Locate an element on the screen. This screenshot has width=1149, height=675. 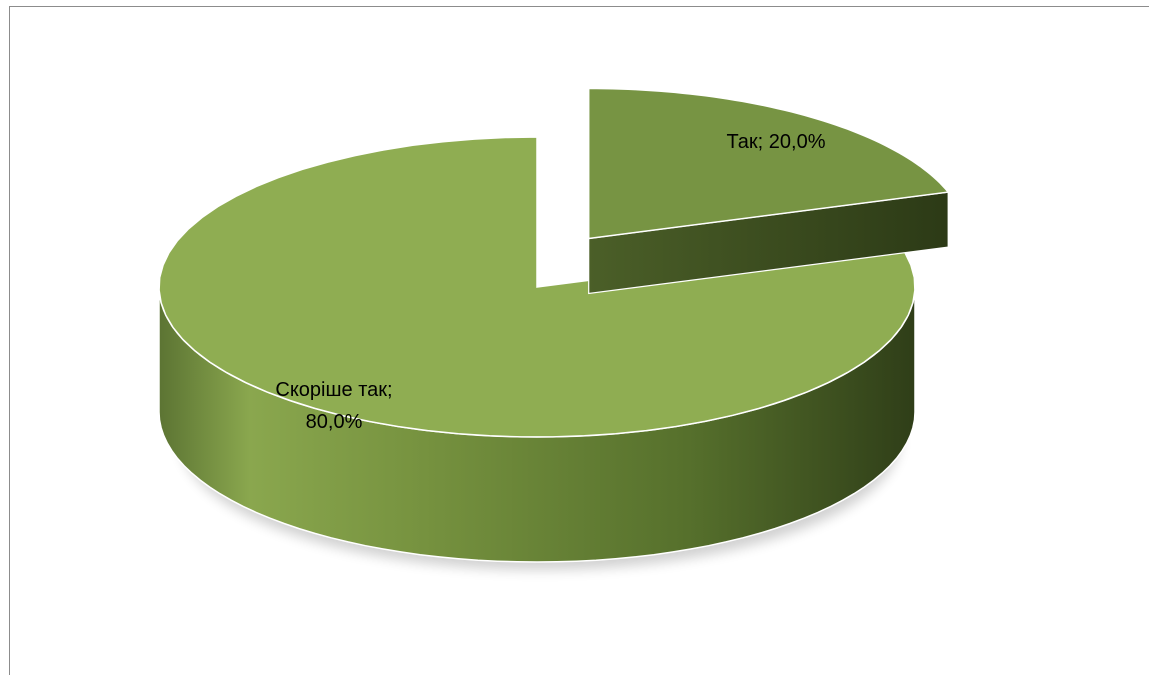
slice-tak is located at coordinates (768, 191).